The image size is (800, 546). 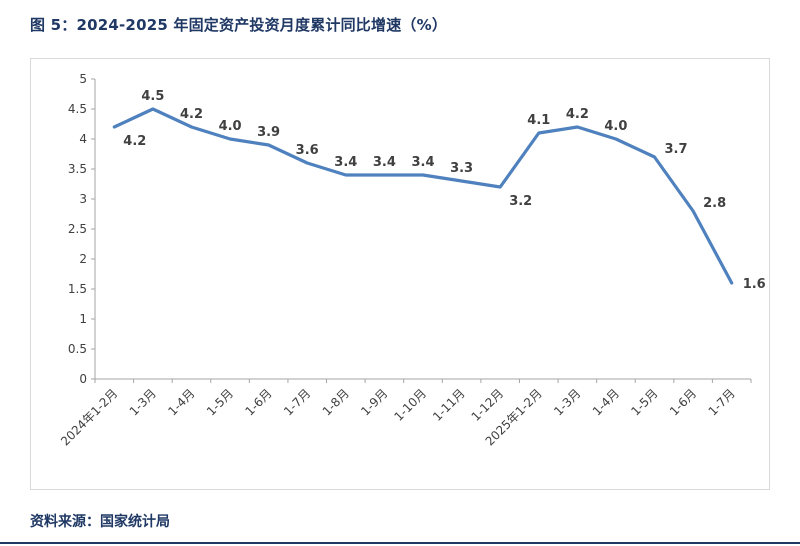 I want to click on data-label: 4.5, so click(x=152, y=96).